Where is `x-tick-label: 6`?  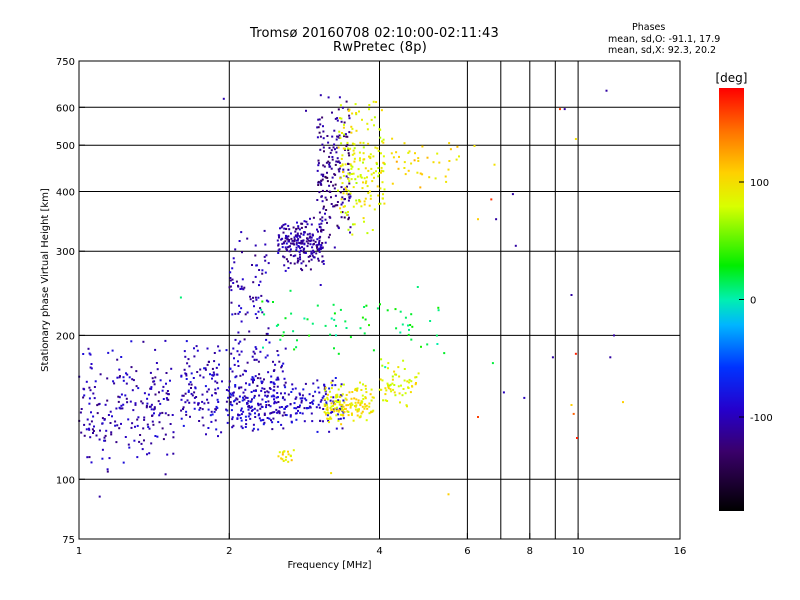 x-tick-label: 6 is located at coordinates (467, 551).